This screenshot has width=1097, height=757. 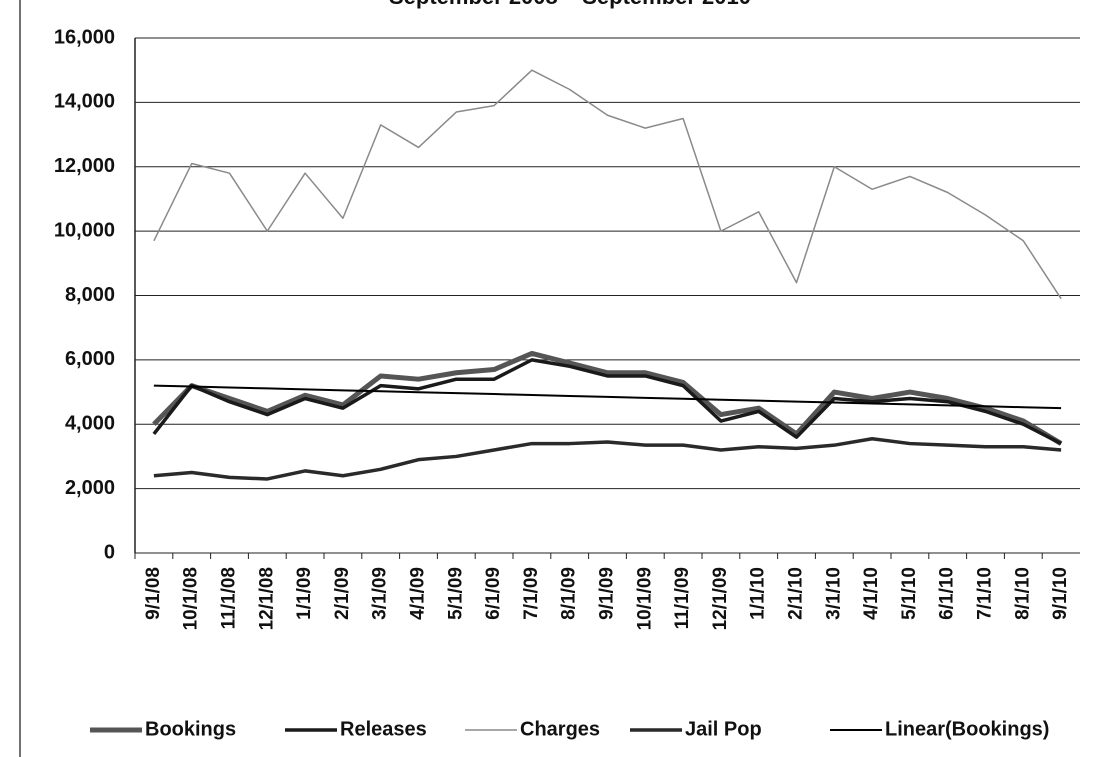 I want to click on x-tick-label: 12/1/09, so click(x=720, y=598).